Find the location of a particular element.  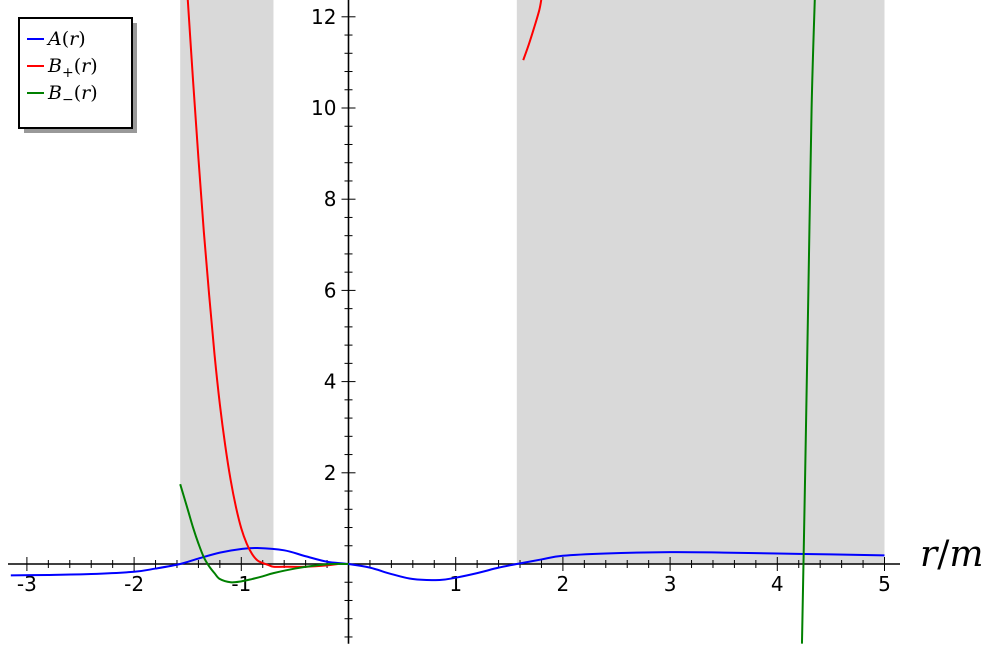

y-tick-label: 12 is located at coordinates (323, 17).